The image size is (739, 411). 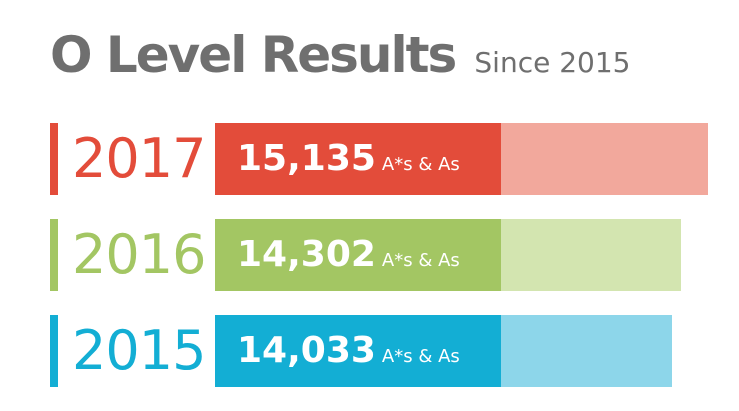 I want to click on bar-label-2015: 14,033 A*s & As, so click(x=348, y=351).